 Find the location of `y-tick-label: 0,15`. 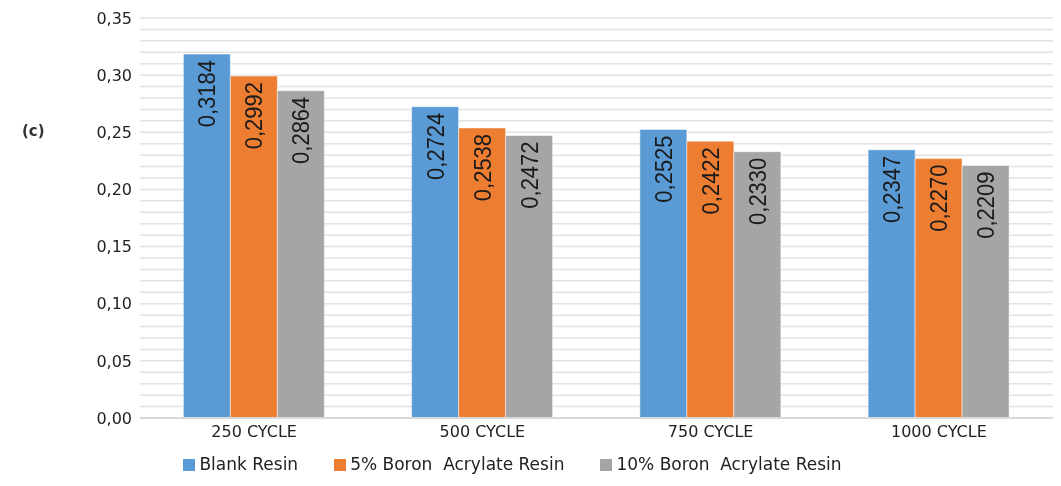

y-tick-label: 0,15 is located at coordinates (114, 247).